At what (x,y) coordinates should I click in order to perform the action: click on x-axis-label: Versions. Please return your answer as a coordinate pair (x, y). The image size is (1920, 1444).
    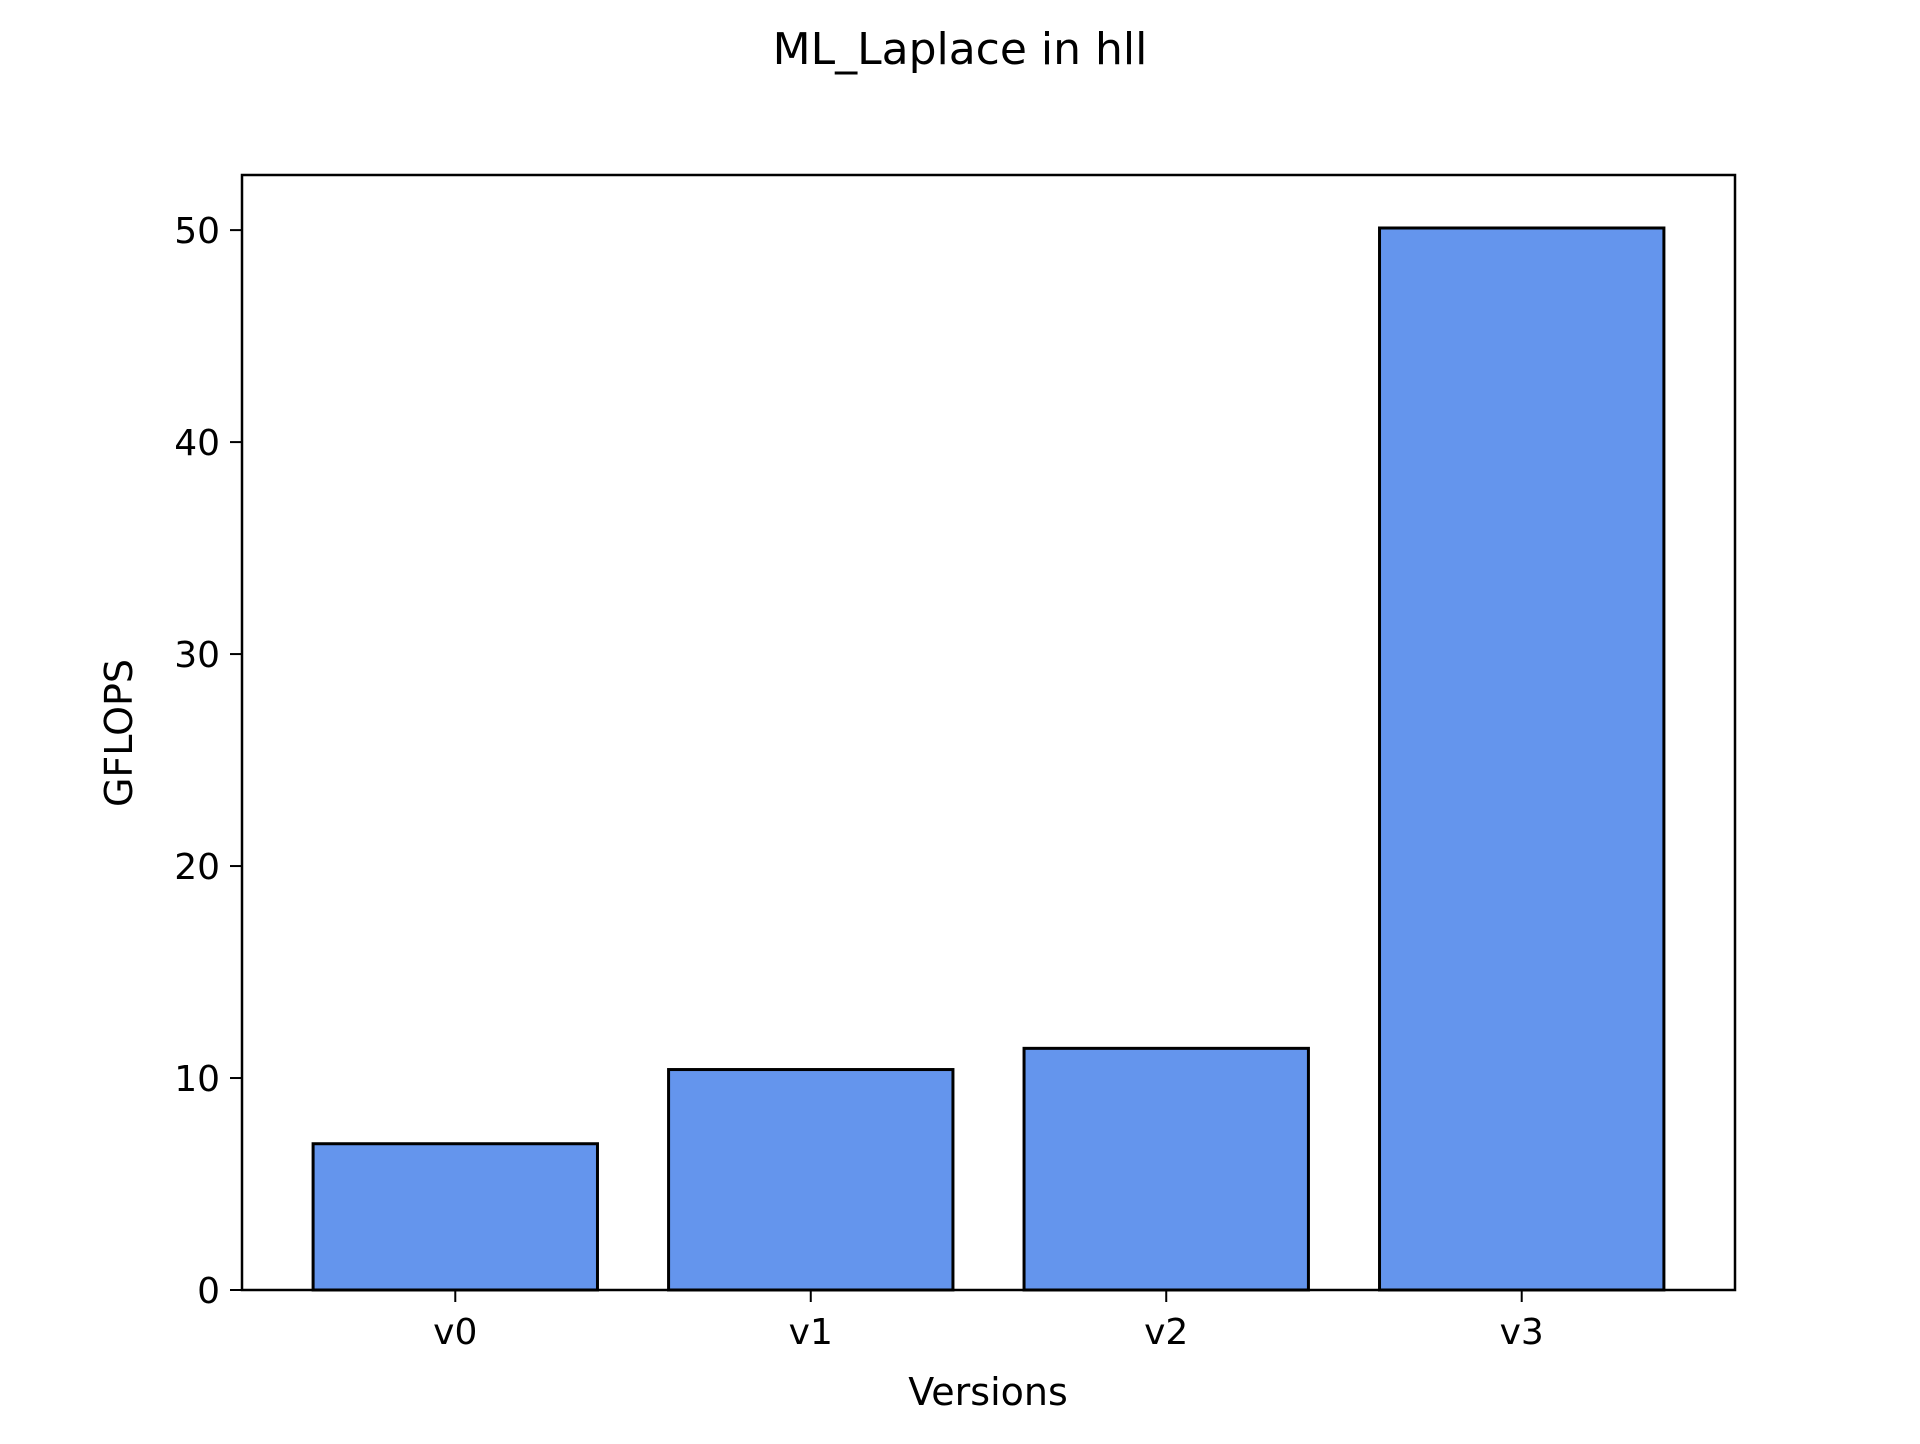
    Looking at the image, I should click on (988, 1392).